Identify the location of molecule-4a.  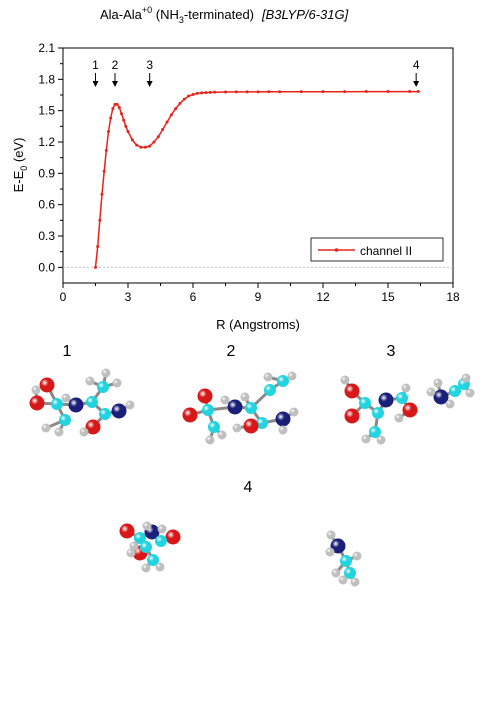
(150, 547).